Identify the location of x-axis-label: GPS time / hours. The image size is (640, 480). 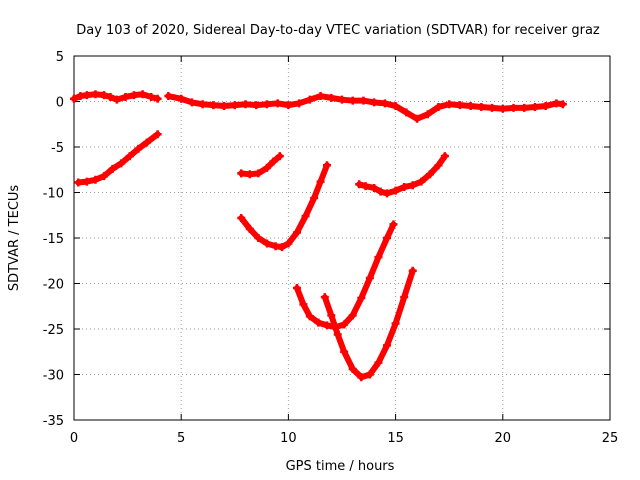
(340, 466).